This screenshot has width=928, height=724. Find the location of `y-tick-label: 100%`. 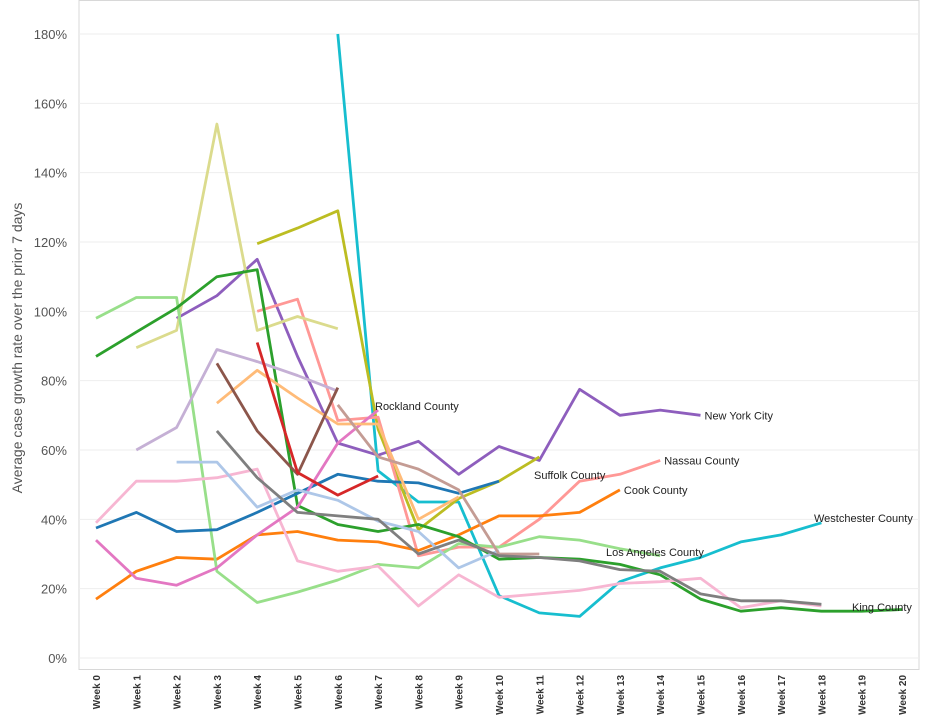

y-tick-label: 100% is located at coordinates (51, 311).